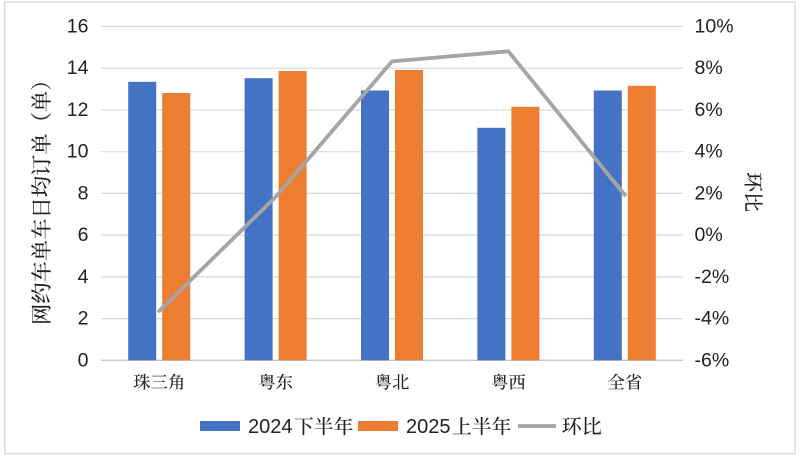 Image resolution: width=800 pixels, height=466 pixels. Describe the element at coordinates (83, 193) in the screenshot. I see `svg-text: 8` at that location.